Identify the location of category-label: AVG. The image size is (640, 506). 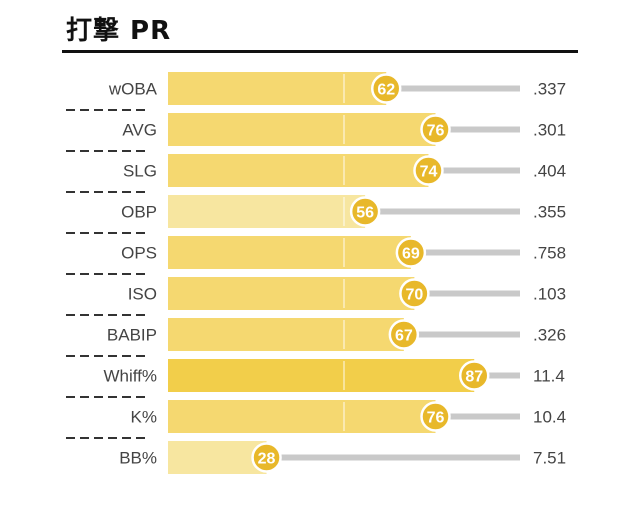
(139, 130).